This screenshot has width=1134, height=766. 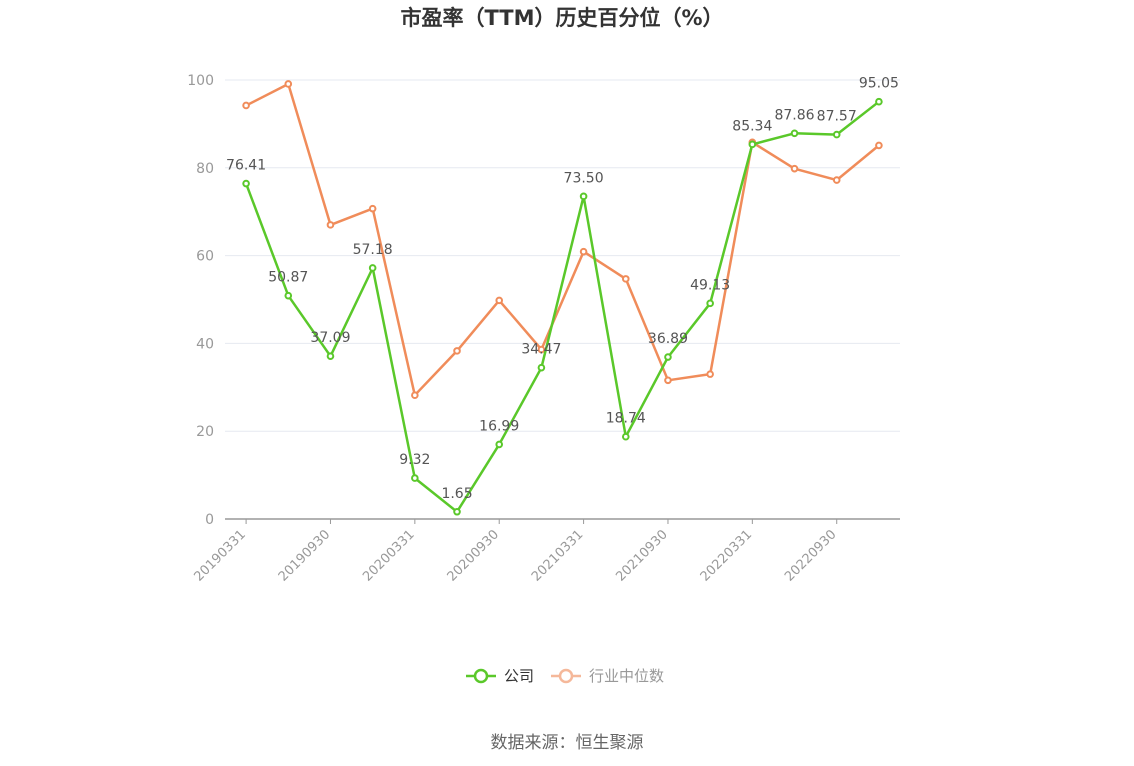 I want to click on legend-label-1: 行业中位数, so click(x=626, y=676).